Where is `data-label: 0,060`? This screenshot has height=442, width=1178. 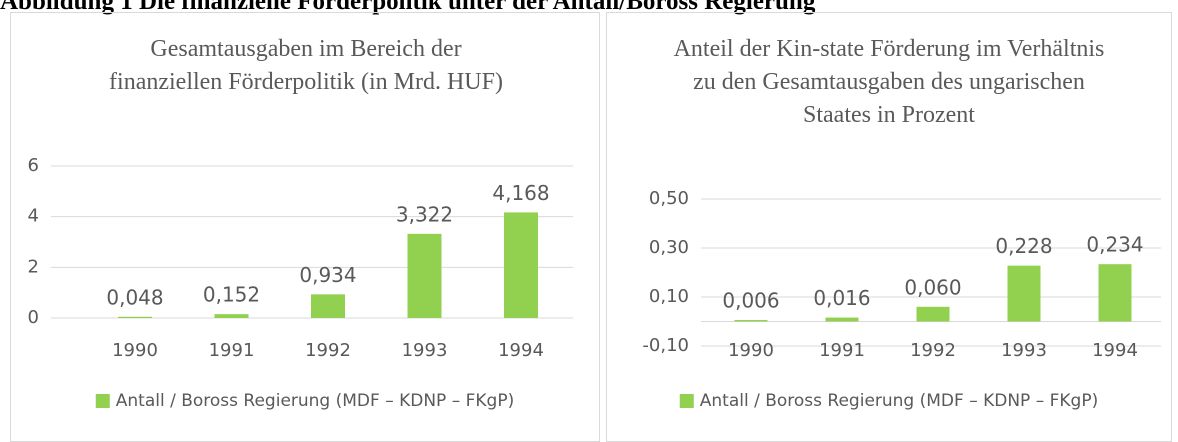 data-label: 0,060 is located at coordinates (932, 287).